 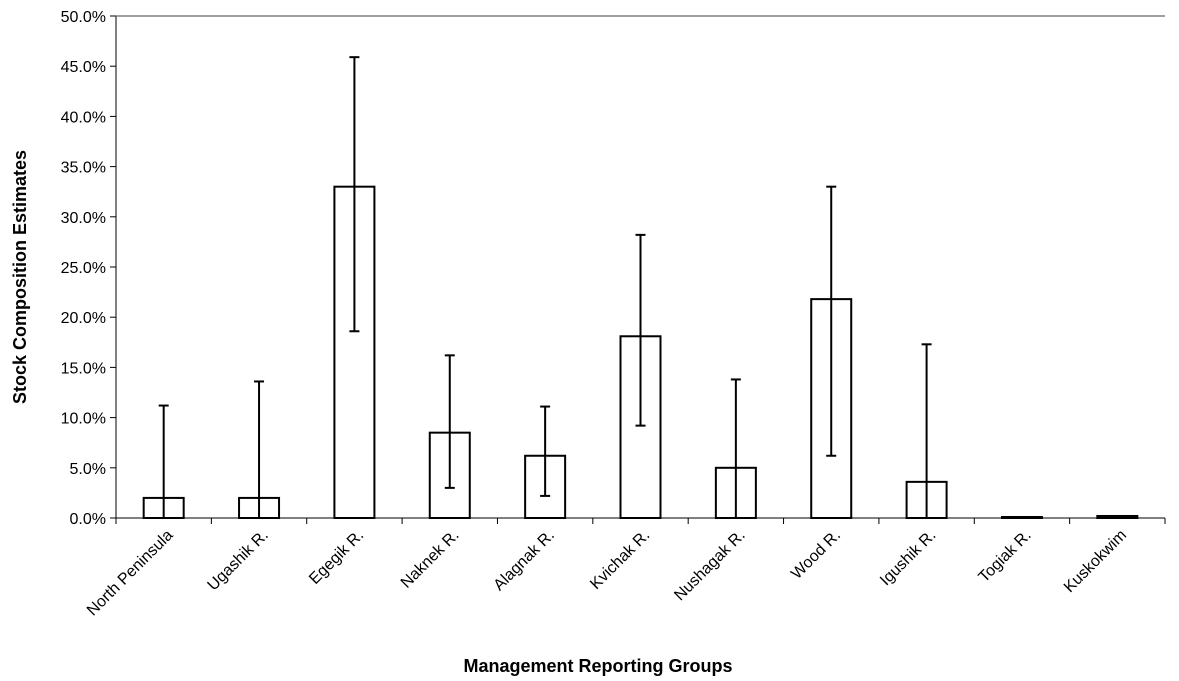 What do you see at coordinates (83, 368) in the screenshot?
I see `y-tick-label: 15.0%` at bounding box center [83, 368].